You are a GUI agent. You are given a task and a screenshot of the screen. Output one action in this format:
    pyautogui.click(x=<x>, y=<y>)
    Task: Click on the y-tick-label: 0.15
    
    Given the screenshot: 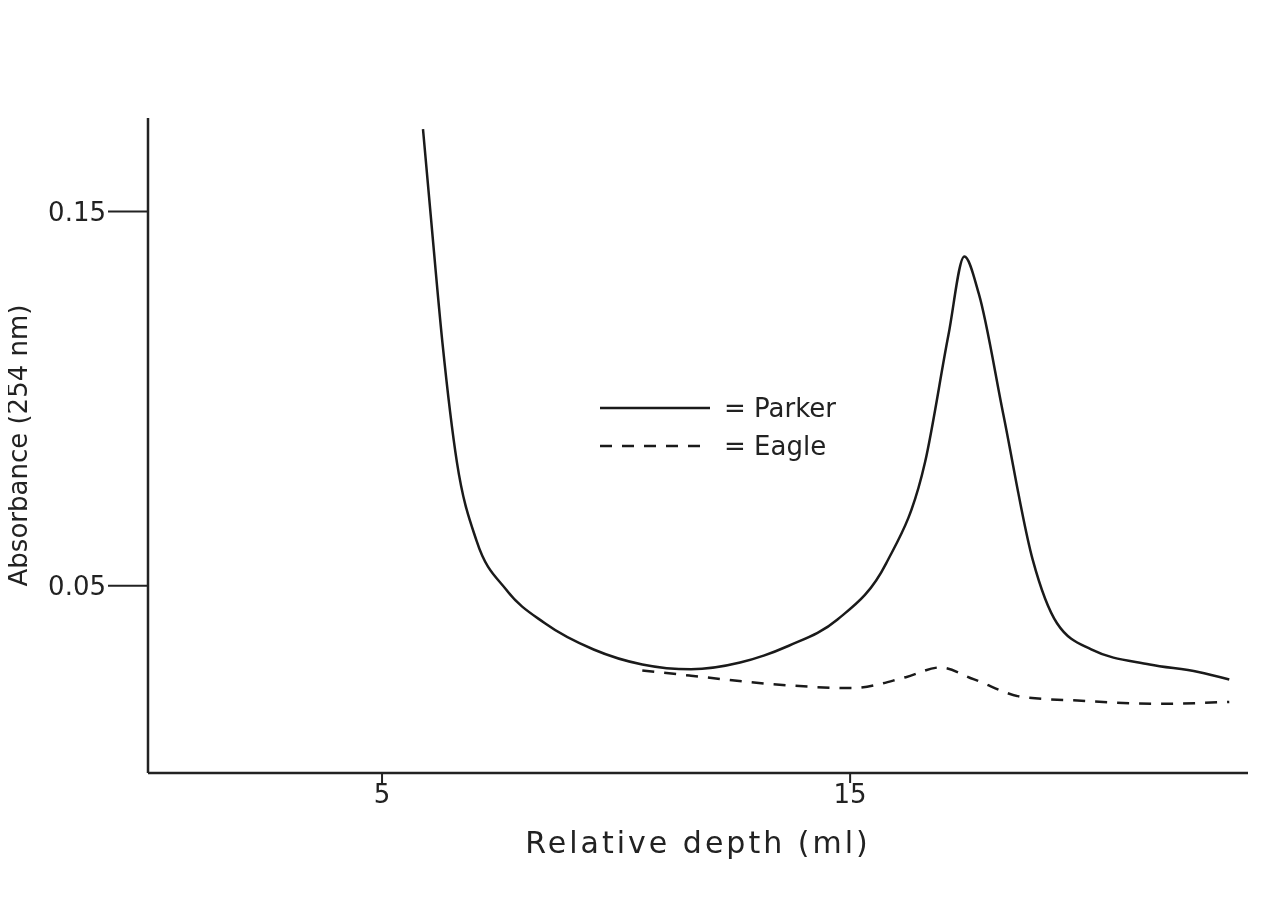 What is the action you would take?
    pyautogui.click(x=77, y=211)
    